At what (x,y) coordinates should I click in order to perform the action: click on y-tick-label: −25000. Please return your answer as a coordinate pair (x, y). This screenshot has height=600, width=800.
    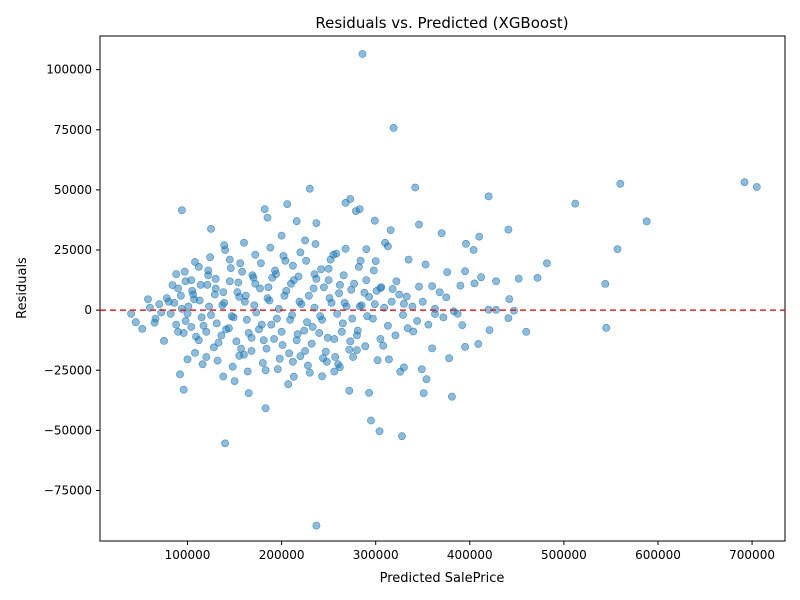
    Looking at the image, I should click on (68, 370).